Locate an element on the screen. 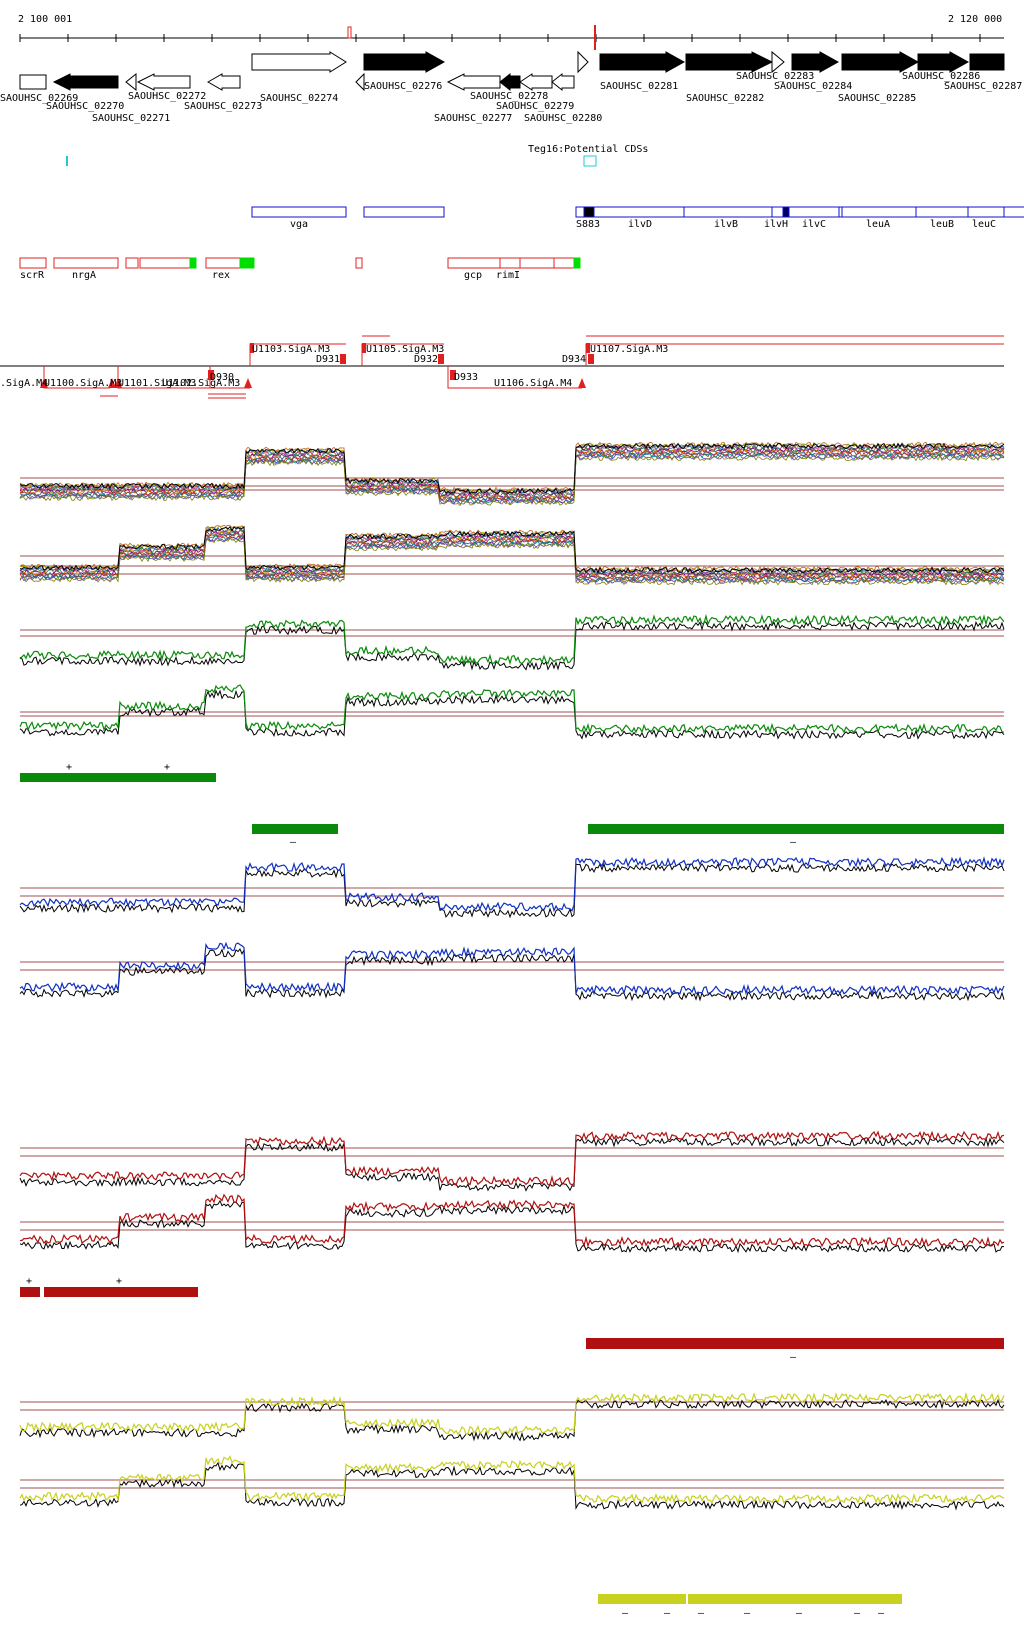 This screenshot has height=1640, width=1024. gene-label: SAOUHSC_02282 is located at coordinates (725, 98).